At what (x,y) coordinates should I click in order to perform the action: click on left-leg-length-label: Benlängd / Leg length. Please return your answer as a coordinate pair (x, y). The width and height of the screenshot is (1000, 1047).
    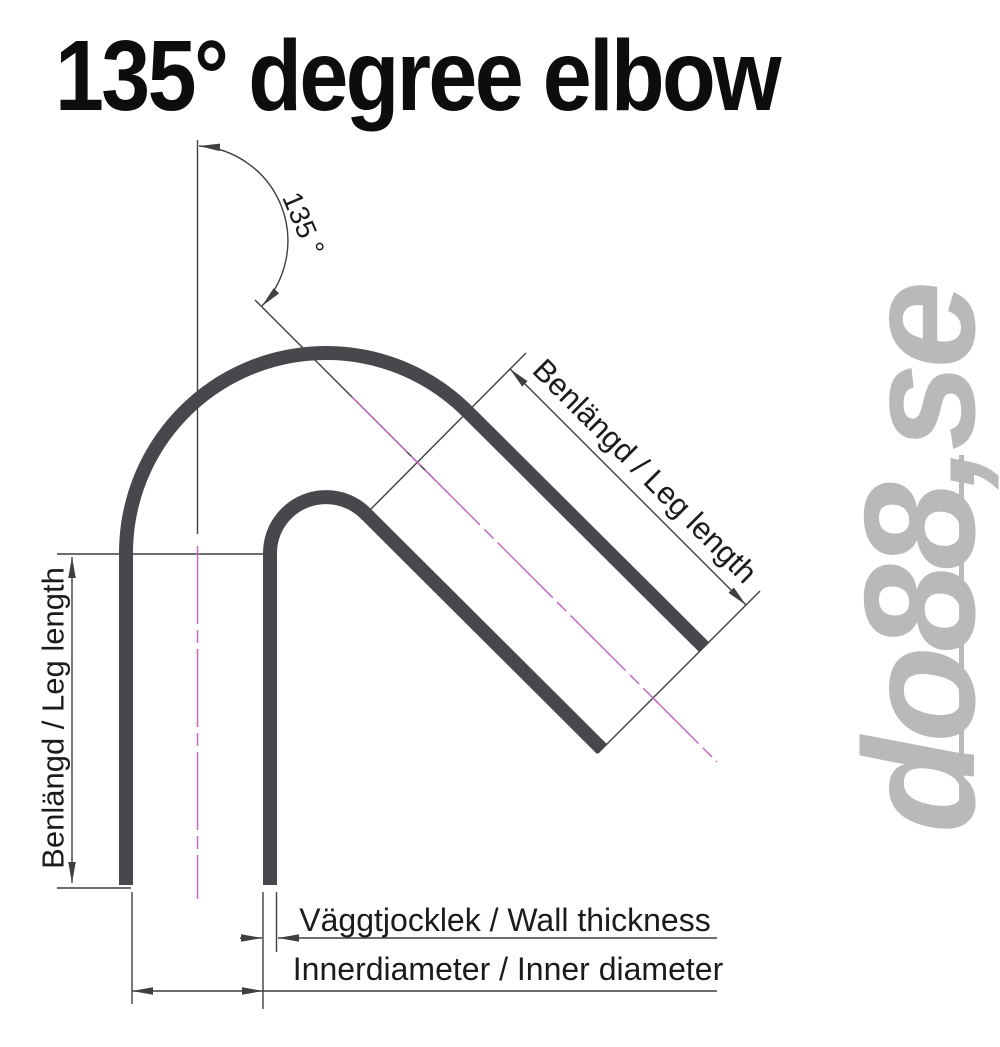
    Looking at the image, I should click on (53, 718).